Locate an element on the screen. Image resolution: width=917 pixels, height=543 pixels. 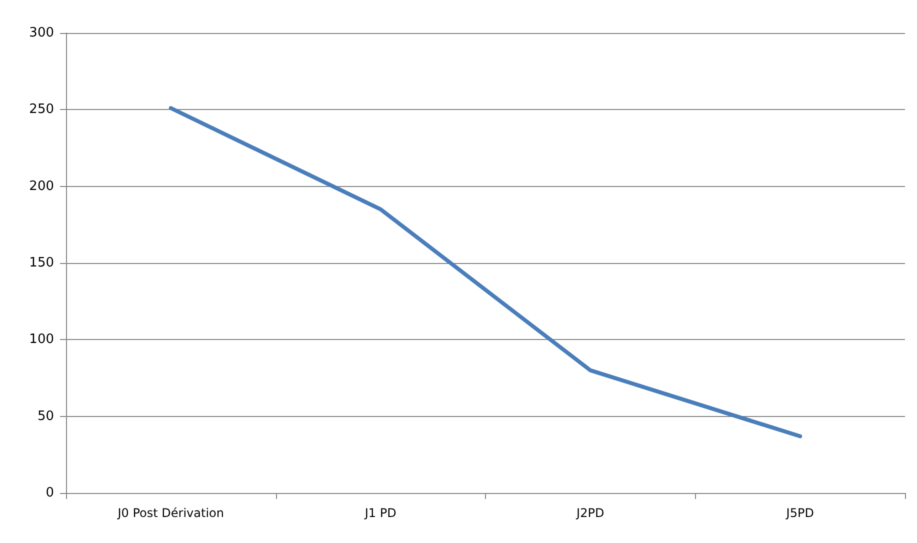
x-tick-label: J1 PD is located at coordinates (380, 513).